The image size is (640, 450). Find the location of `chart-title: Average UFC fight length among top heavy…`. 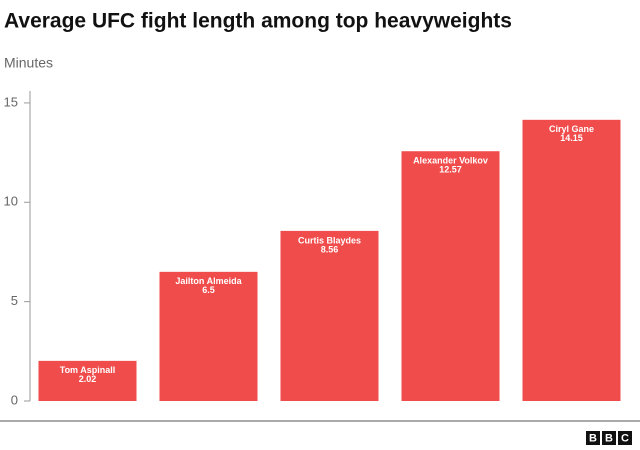

chart-title: Average UFC fight length among top heavy… is located at coordinates (258, 21).